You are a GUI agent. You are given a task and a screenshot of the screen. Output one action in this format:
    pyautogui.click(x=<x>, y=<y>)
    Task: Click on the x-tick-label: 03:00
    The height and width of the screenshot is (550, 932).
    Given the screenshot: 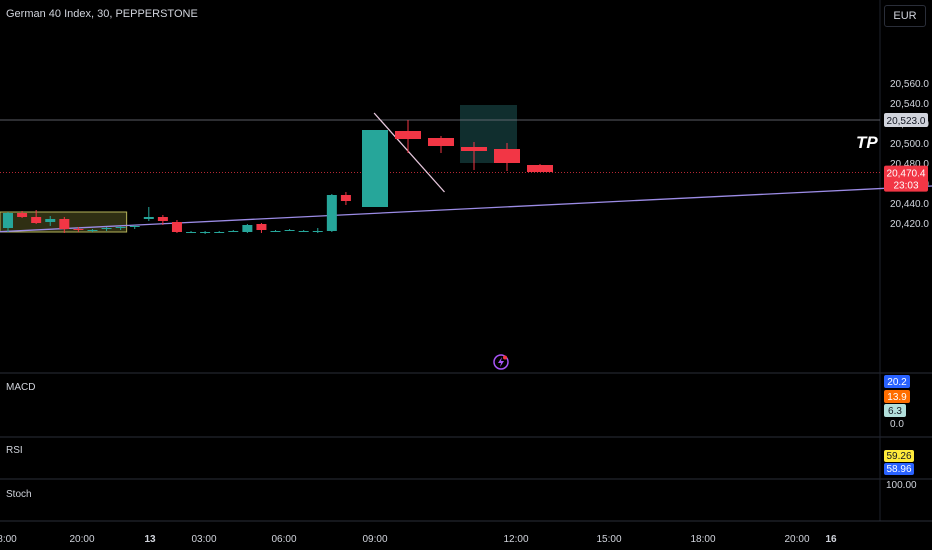 What is the action you would take?
    pyautogui.click(x=203, y=539)
    